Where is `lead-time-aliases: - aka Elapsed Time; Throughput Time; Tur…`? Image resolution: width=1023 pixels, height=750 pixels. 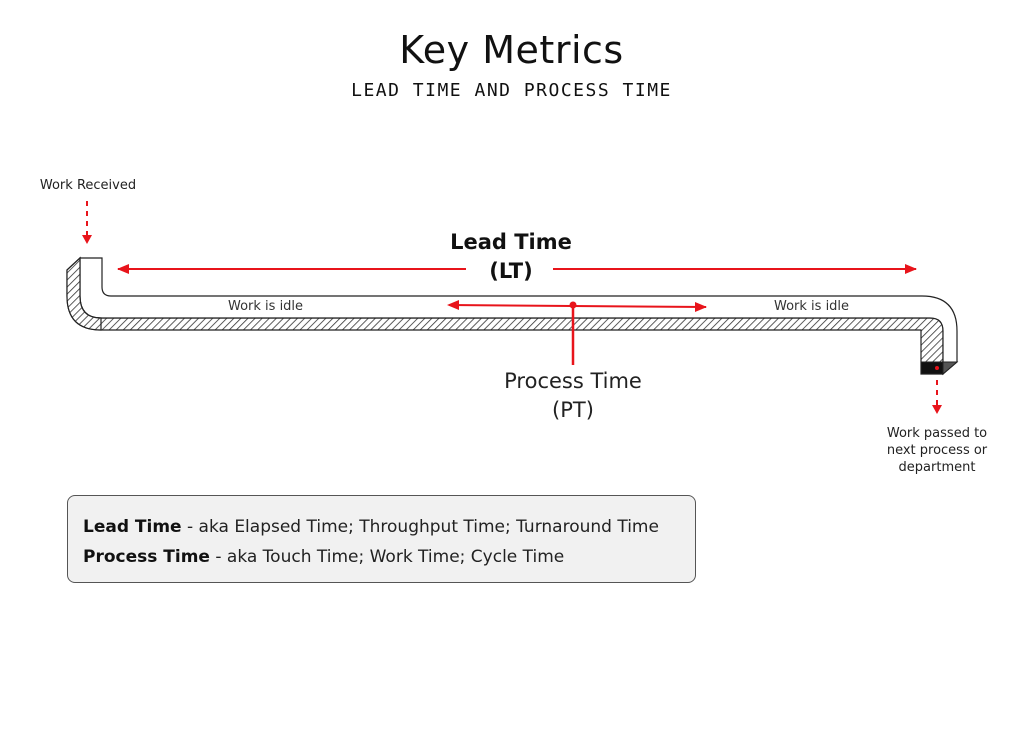 lead-time-aliases: - aka Elapsed Time; Throughput Time; Tur… is located at coordinates (420, 527).